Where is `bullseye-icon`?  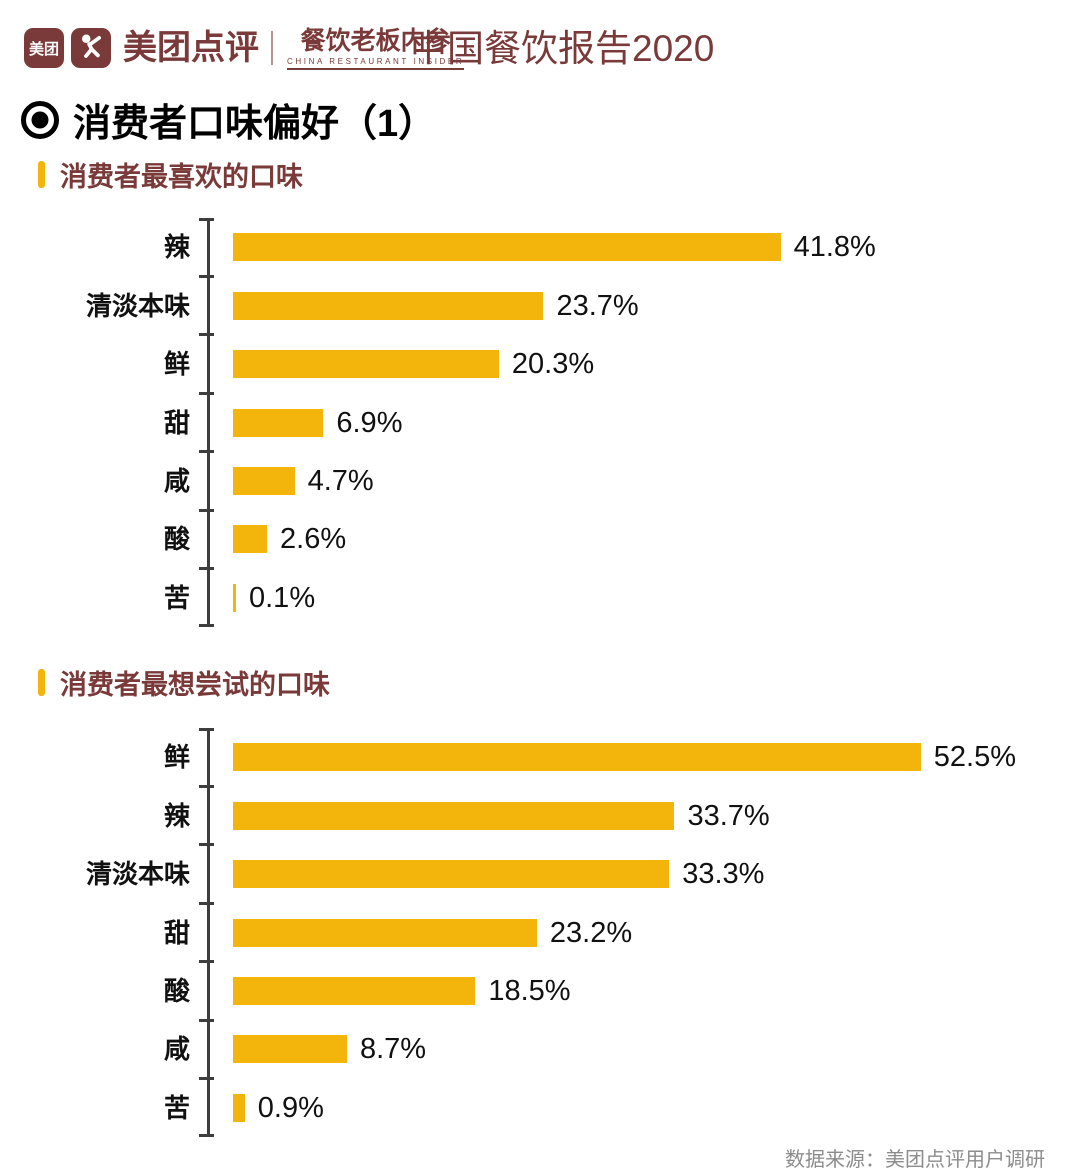
bullseye-icon is located at coordinates (40, 120).